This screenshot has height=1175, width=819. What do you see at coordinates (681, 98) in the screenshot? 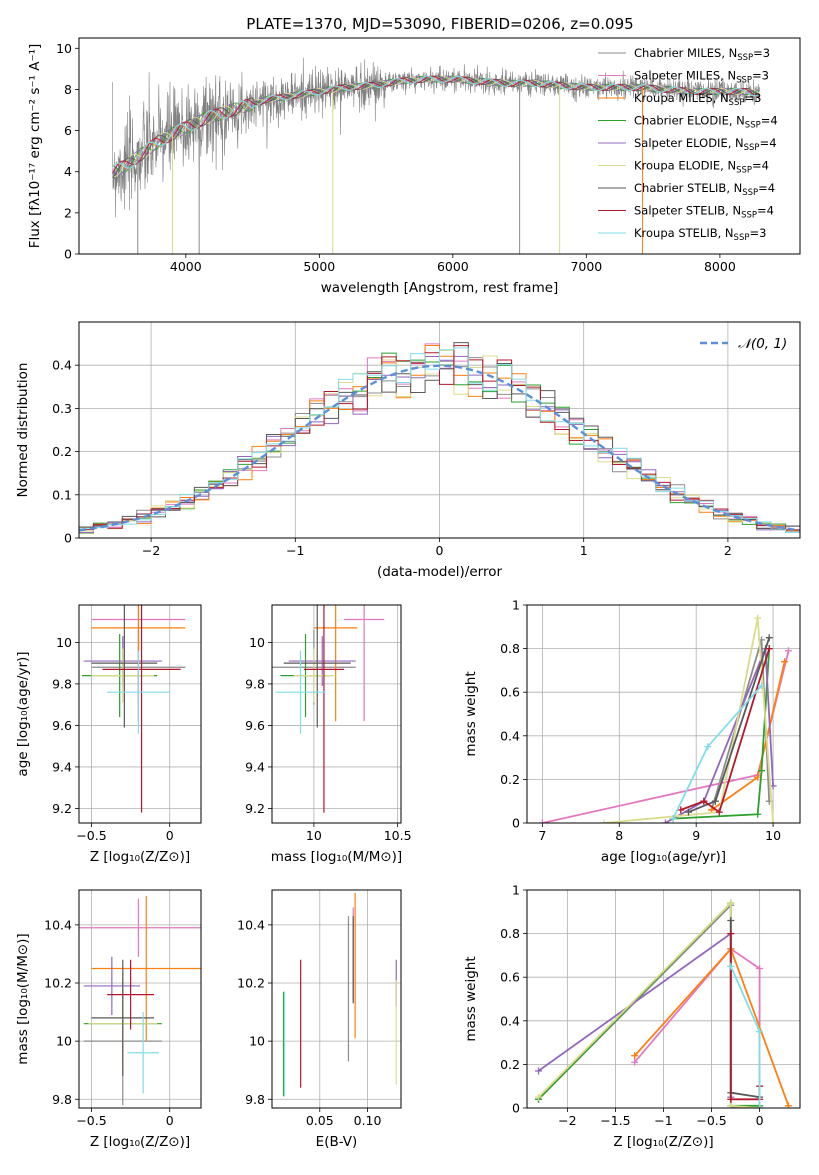
I see `legend-label: Kroupa MILES, N` at bounding box center [681, 98].